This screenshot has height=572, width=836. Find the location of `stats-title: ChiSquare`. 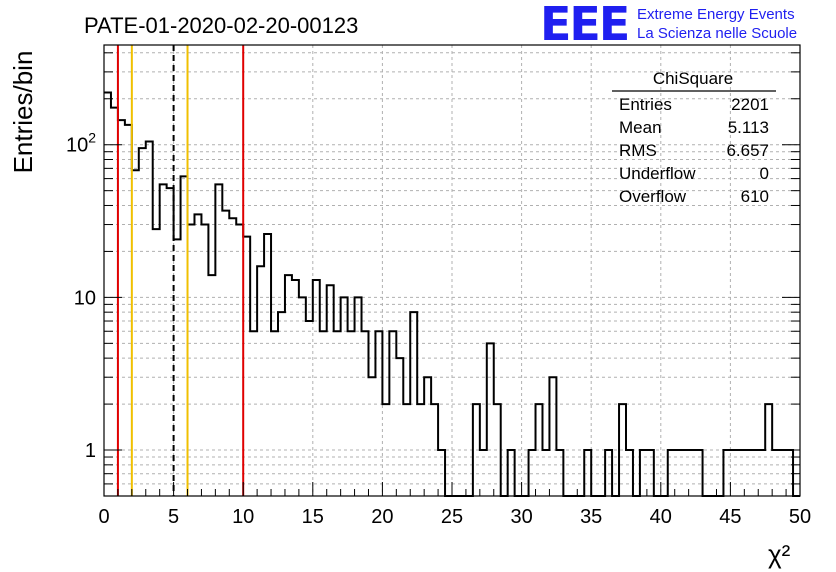

stats-title: ChiSquare is located at coordinates (693, 78).